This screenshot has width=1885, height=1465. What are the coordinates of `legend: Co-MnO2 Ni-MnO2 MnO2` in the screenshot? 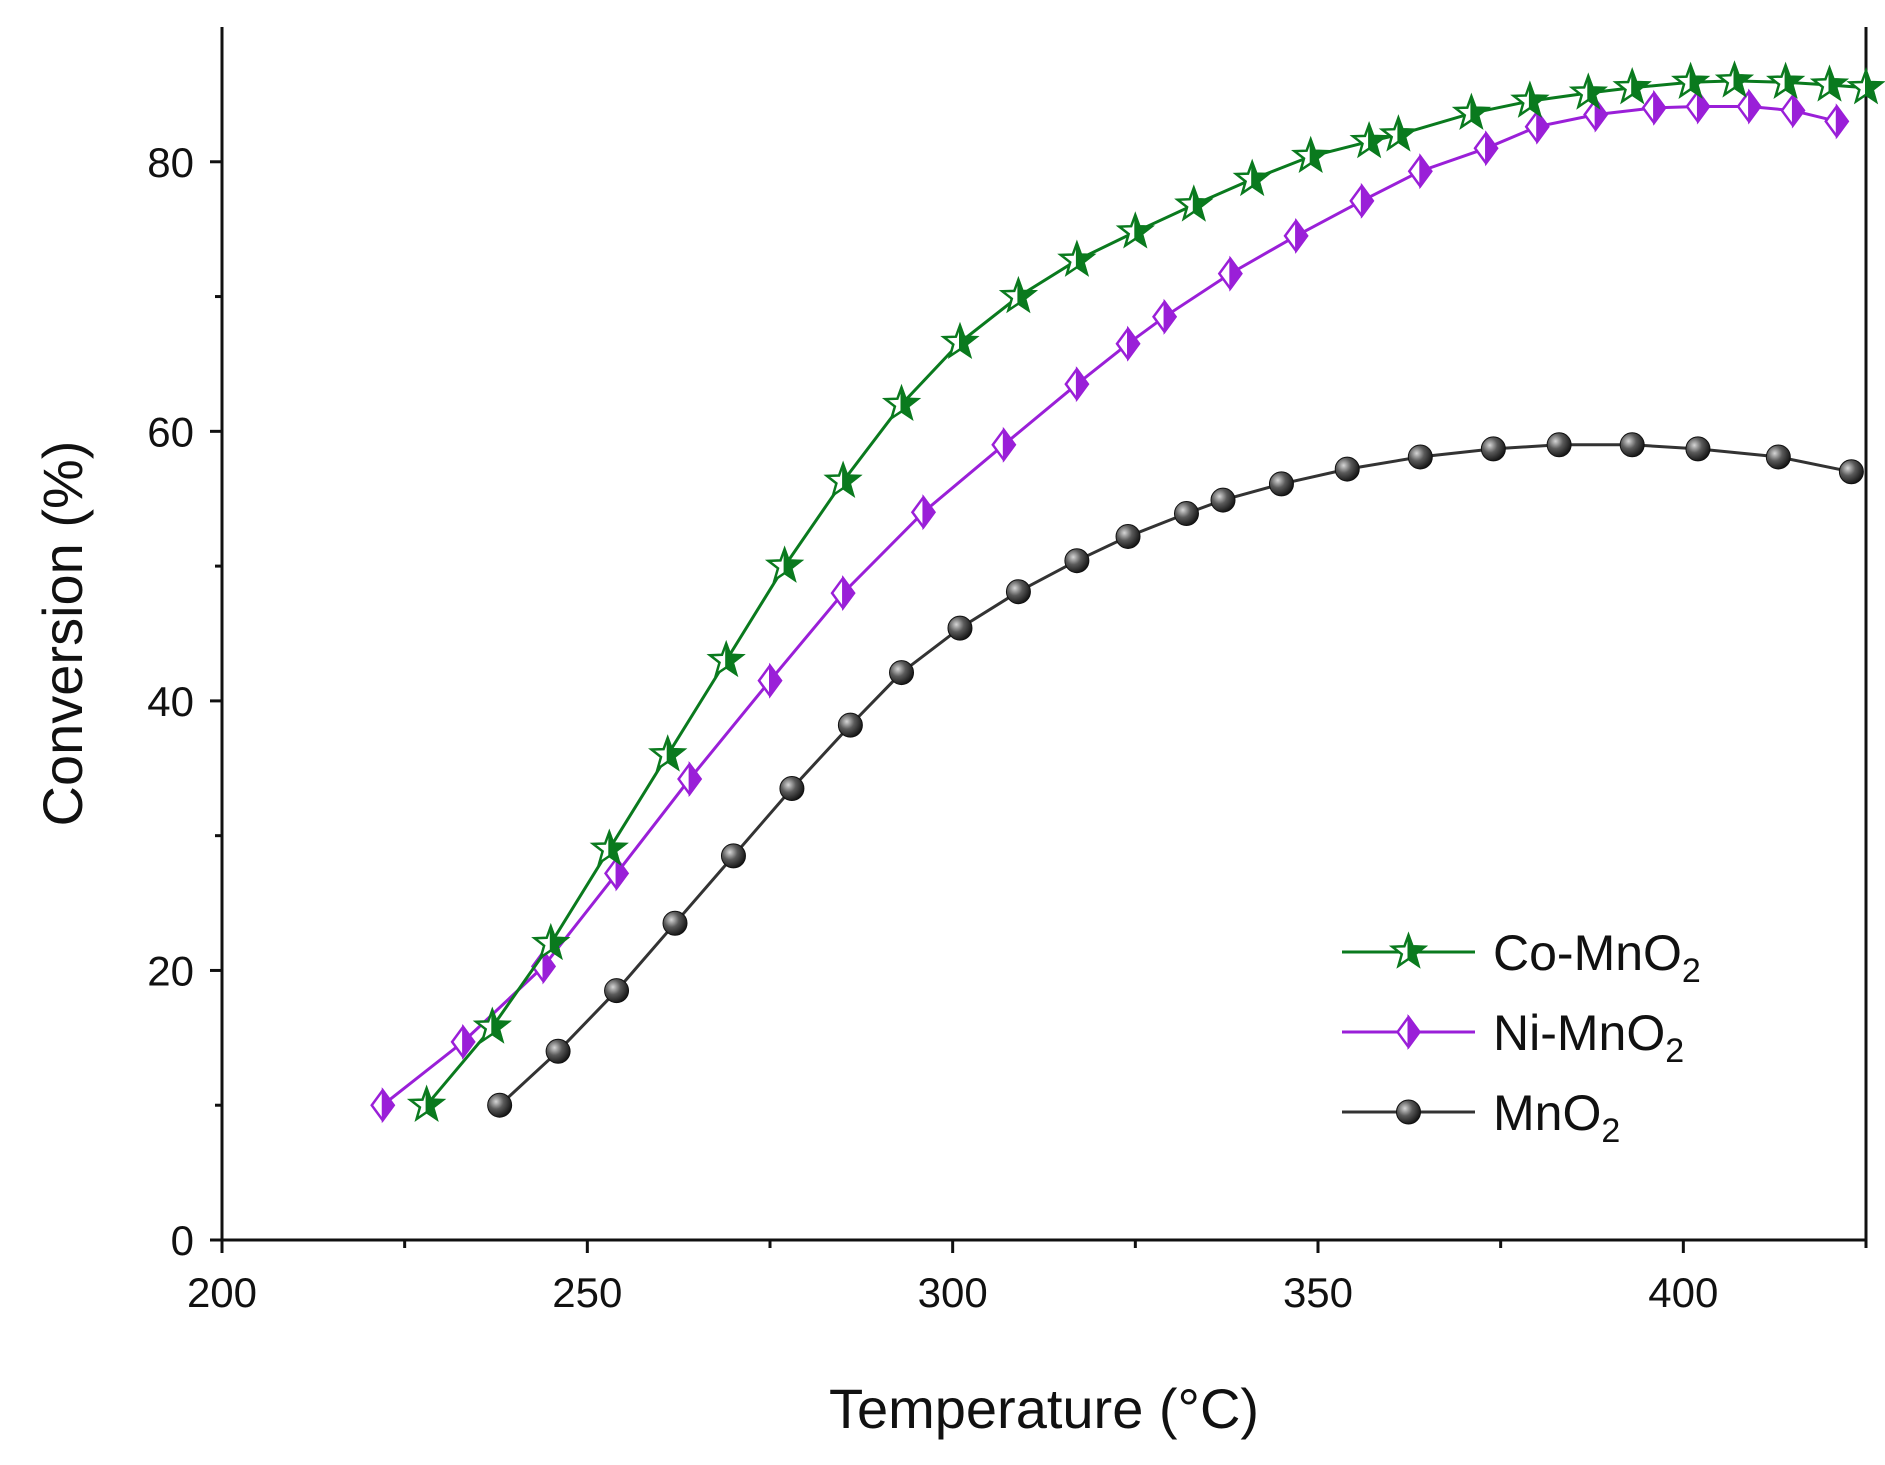 It's located at (1521, 1037).